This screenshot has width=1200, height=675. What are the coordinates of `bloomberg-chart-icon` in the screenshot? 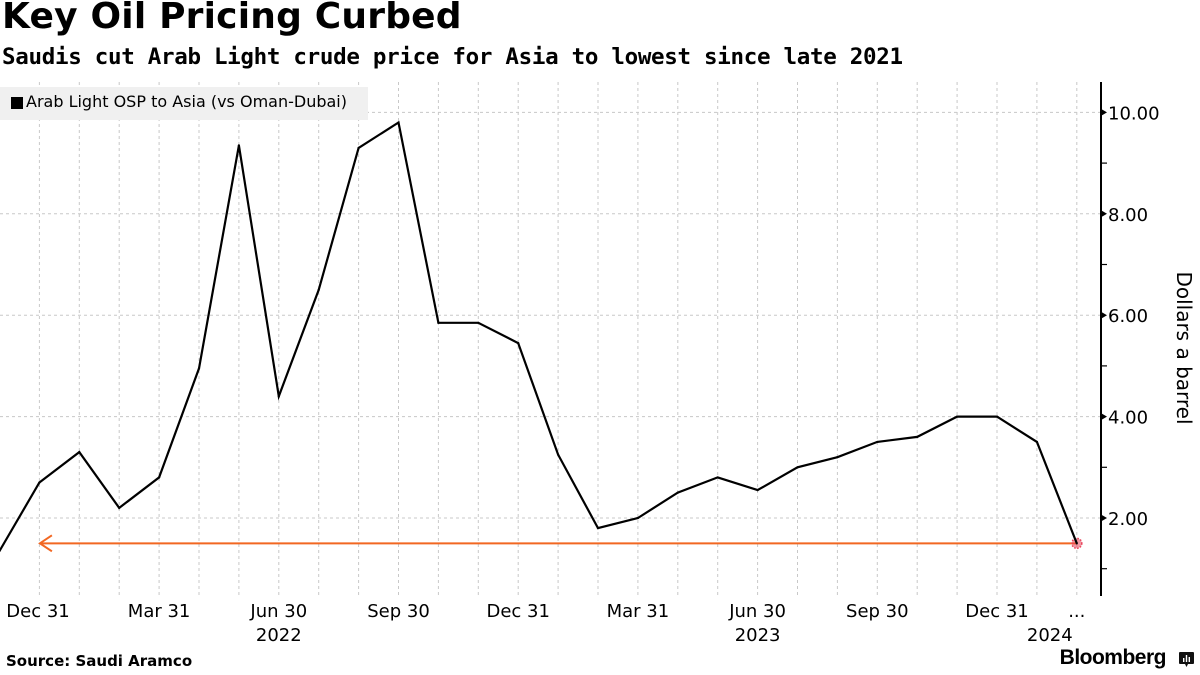 It's located at (1186, 659).